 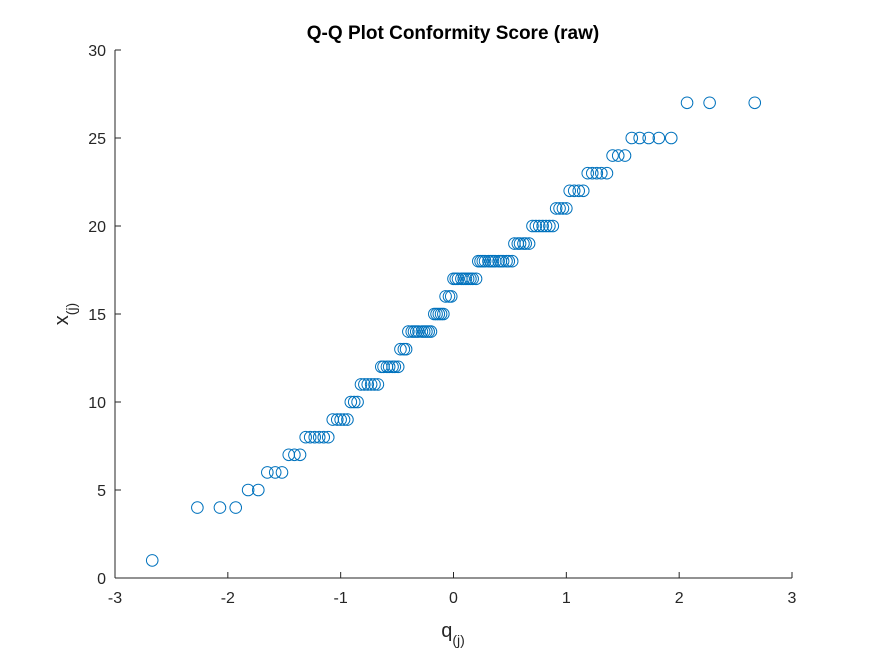 What do you see at coordinates (679, 598) in the screenshot?
I see `x-tick-label: 2` at bounding box center [679, 598].